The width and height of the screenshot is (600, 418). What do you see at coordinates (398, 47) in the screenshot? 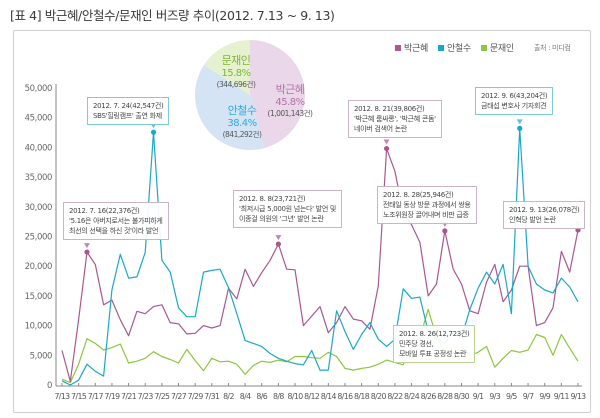
I see `legend-swatch-park` at bounding box center [398, 47].